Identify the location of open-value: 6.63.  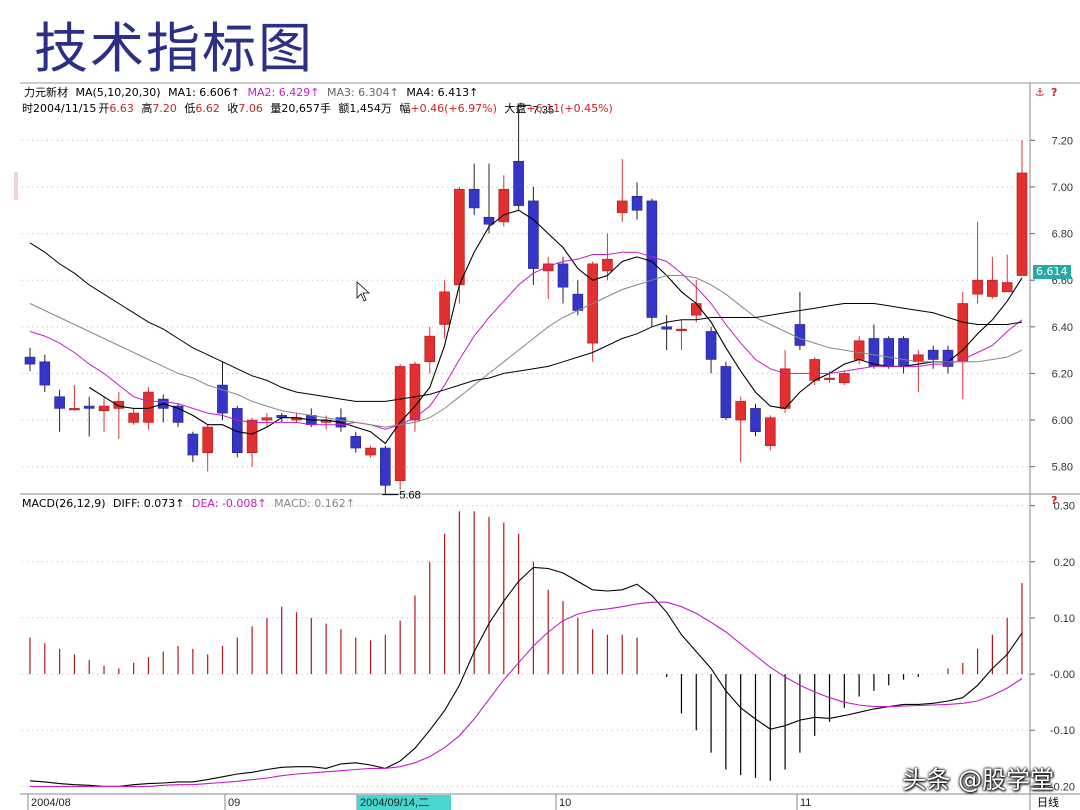
(121, 108).